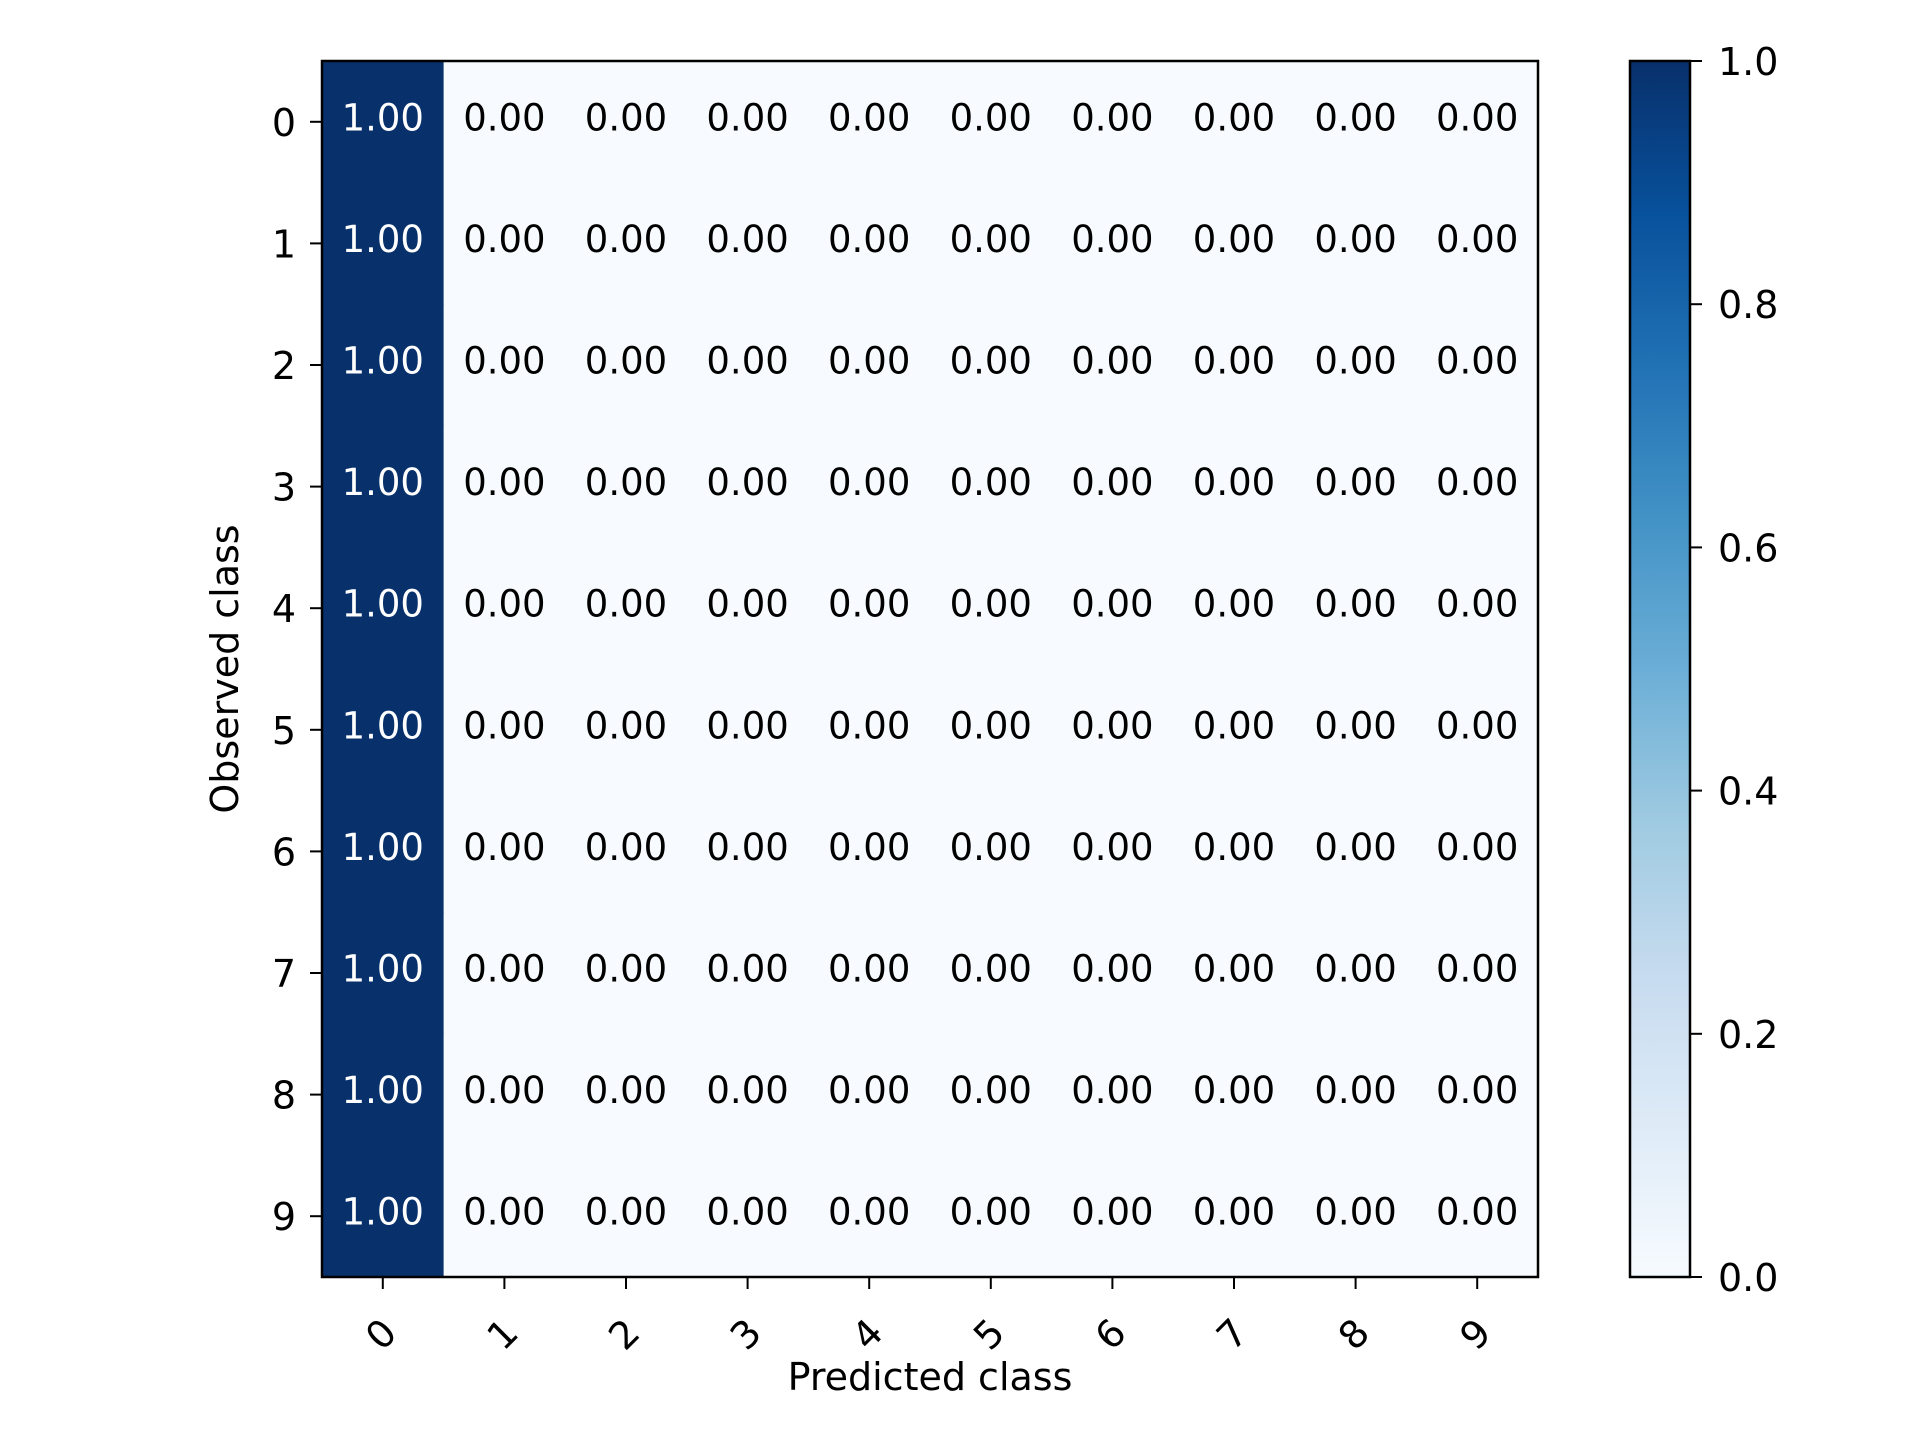 This screenshot has height=1440, width=1920. I want to click on colorbar-ticks: 0.0 0.2 0.4 0.6 0.8 1.0, so click(1734, 670).